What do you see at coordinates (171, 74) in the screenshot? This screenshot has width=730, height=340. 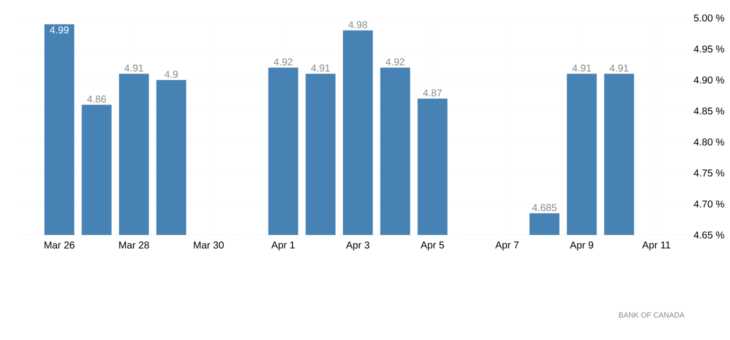 I see `data-label: 4.9` at bounding box center [171, 74].